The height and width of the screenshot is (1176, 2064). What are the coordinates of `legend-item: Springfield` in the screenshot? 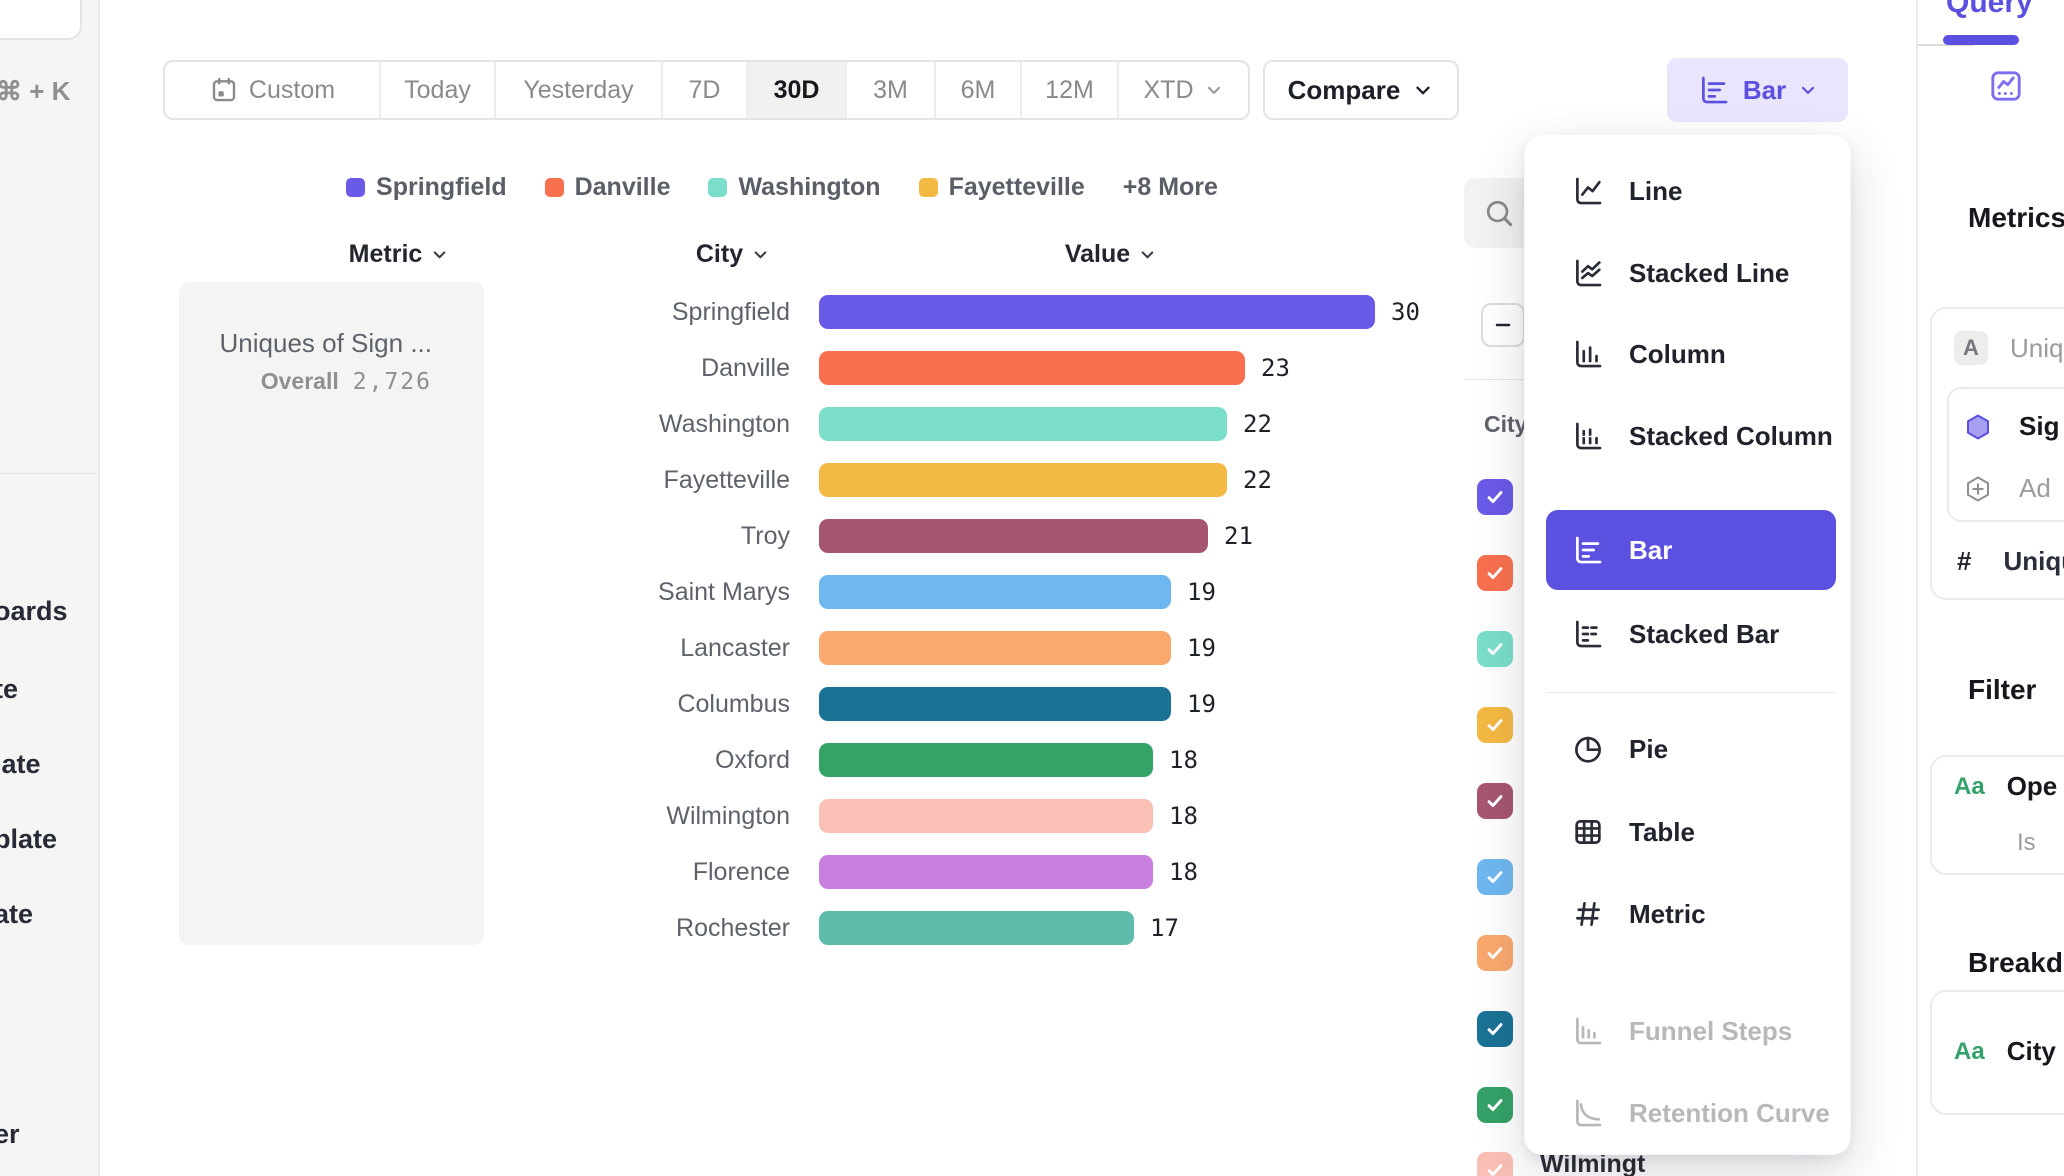 It's located at (426, 187).